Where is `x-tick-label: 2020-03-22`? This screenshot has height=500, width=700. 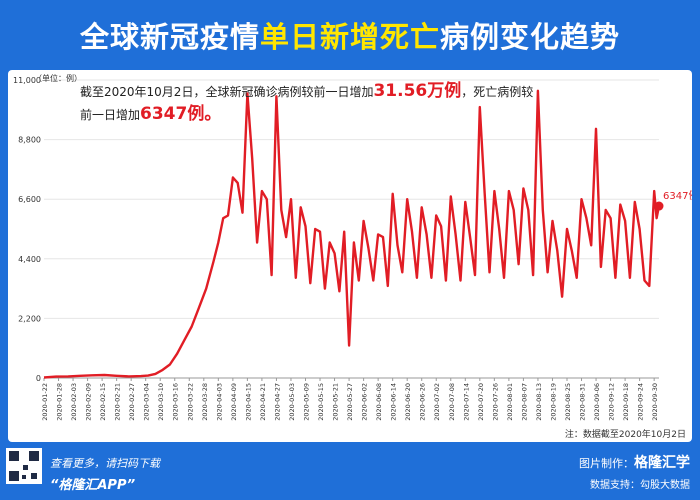
x-tick-label: 2020-03-22 is located at coordinates (190, 402).